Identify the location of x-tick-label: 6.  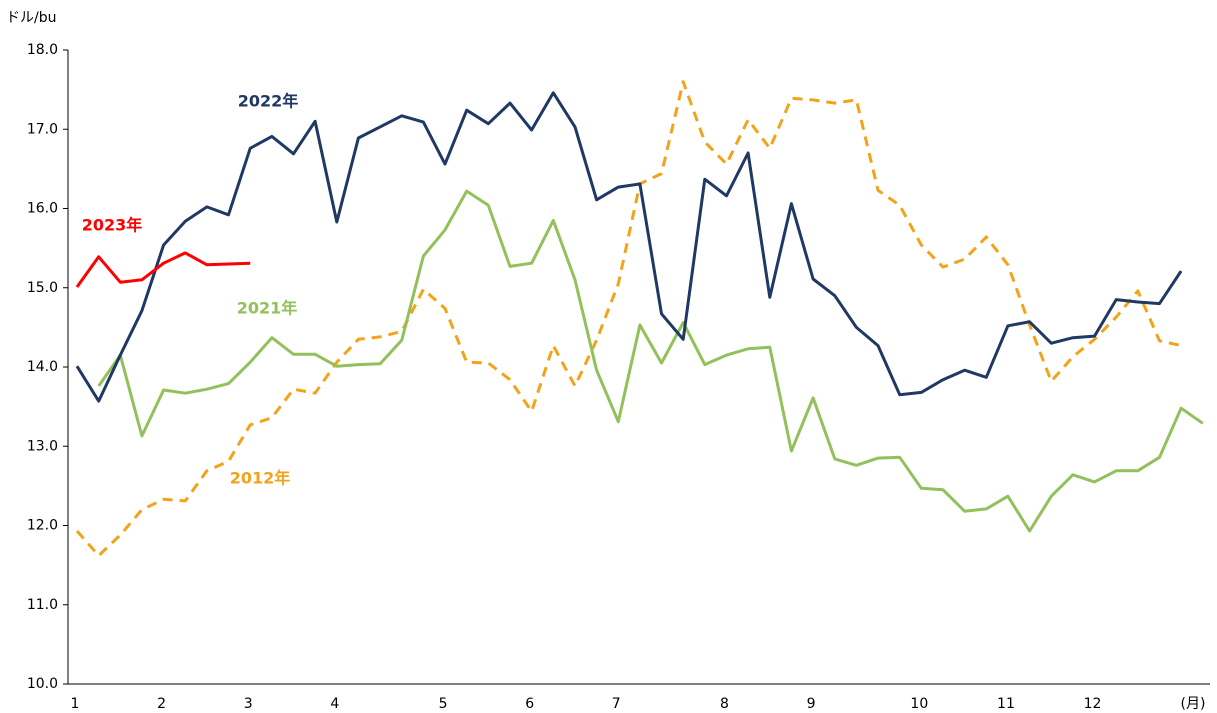
(529, 704).